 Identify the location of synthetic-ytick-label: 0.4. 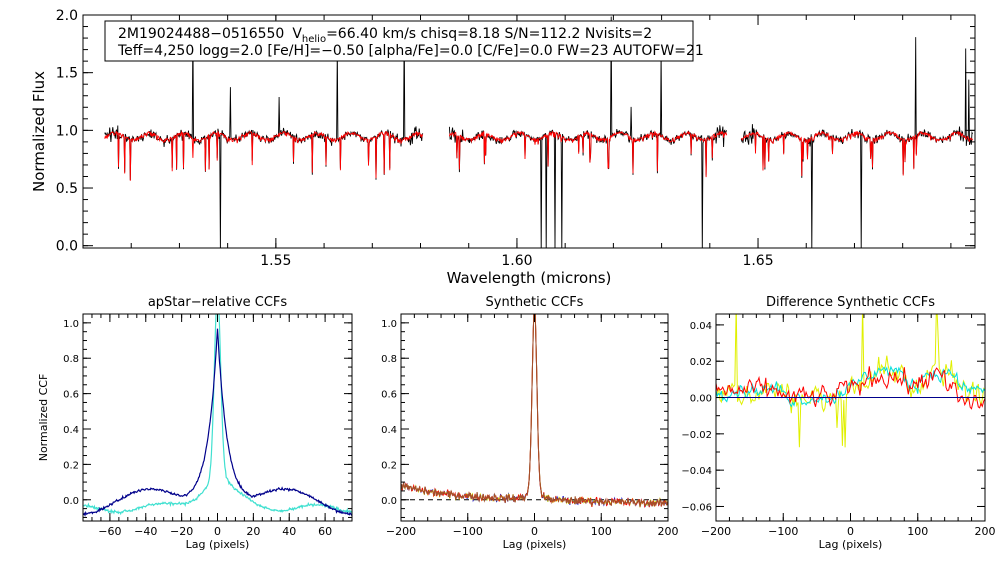
(389, 430).